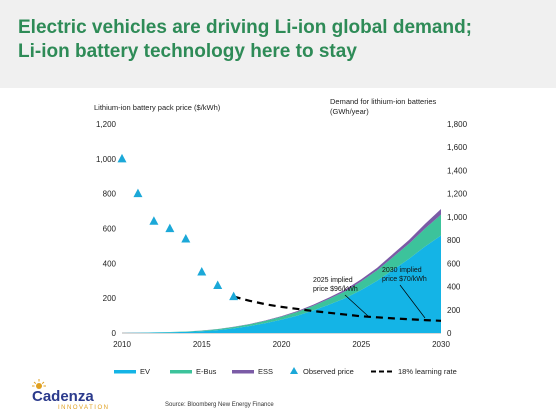 The width and height of the screenshot is (556, 417). Describe the element at coordinates (441, 344) in the screenshot. I see `x-tick-label: 2030` at that location.